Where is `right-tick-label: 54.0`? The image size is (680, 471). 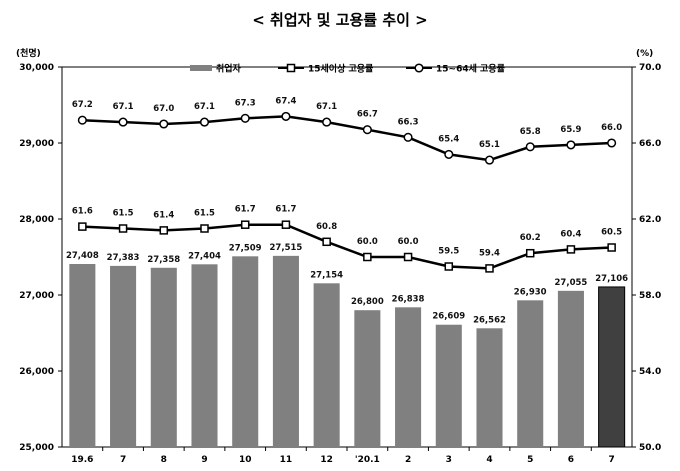 right-tick-label: 54.0 is located at coordinates (650, 372).